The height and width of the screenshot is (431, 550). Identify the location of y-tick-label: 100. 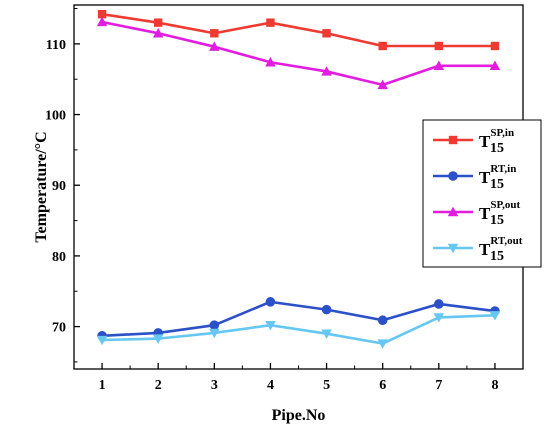
(55, 116).